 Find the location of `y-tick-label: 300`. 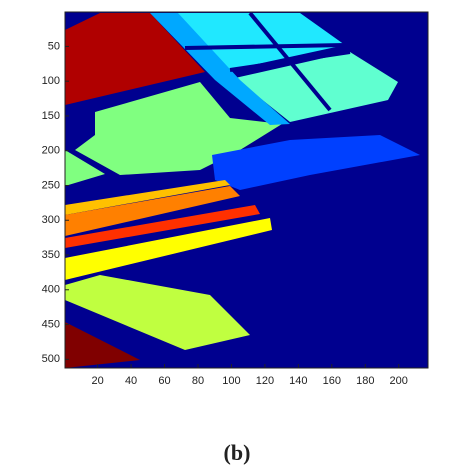

y-tick-label: 300 is located at coordinates (51, 220).